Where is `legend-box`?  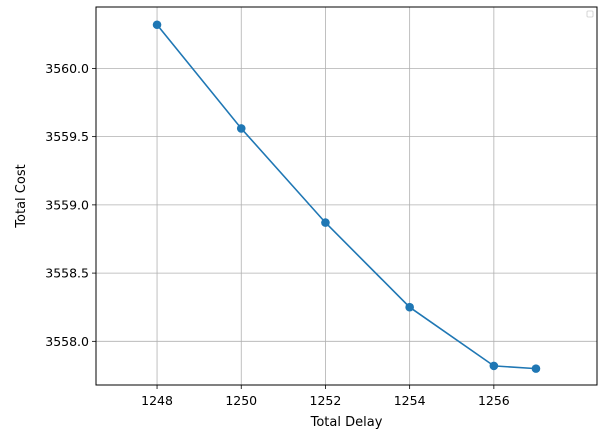
legend-box is located at coordinates (590, 14).